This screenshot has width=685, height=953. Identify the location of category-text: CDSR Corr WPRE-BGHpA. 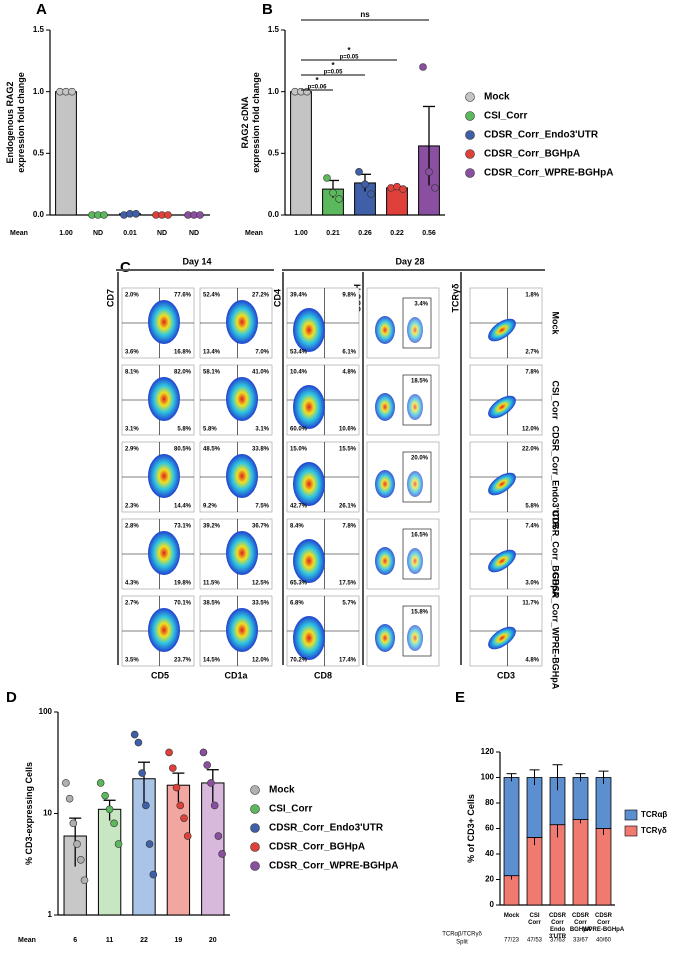
(604, 923).